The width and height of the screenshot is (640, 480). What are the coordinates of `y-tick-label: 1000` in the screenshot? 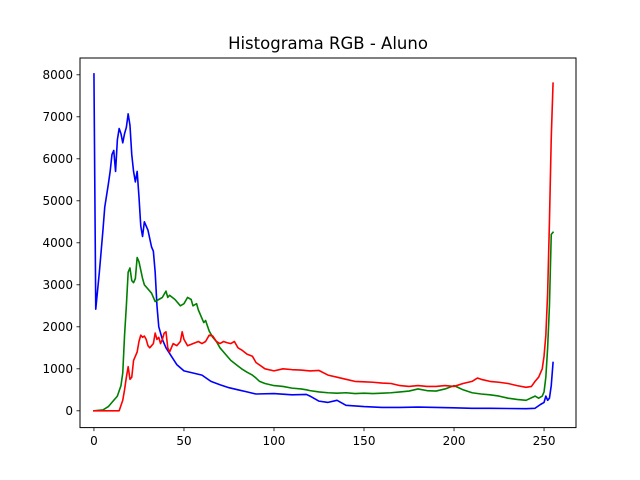 It's located at (57, 369).